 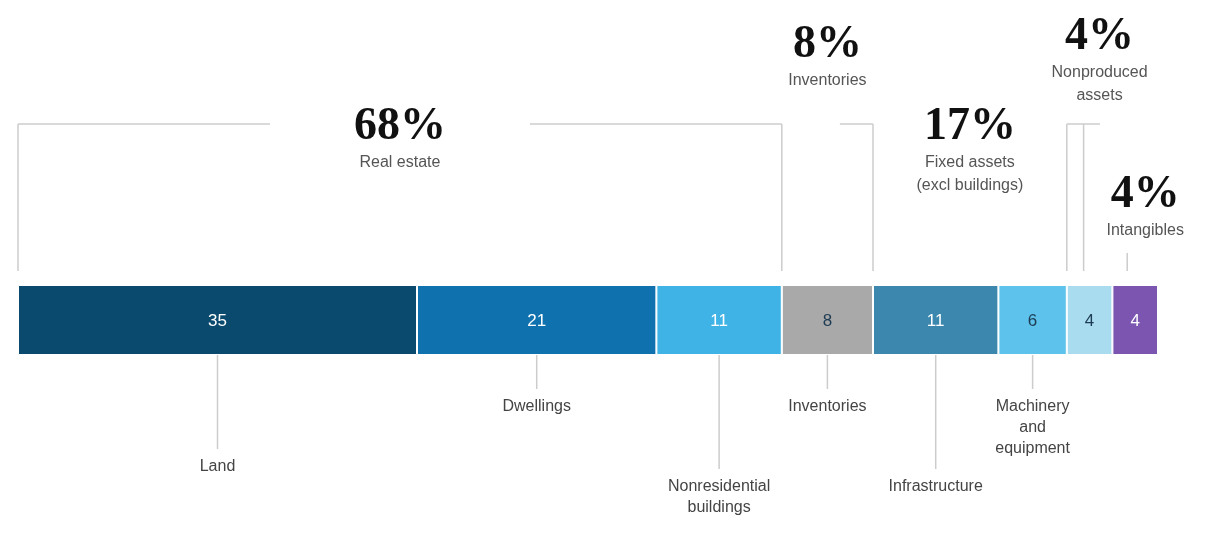 I want to click on text: 4% Intangibles, so click(x=1145, y=201).